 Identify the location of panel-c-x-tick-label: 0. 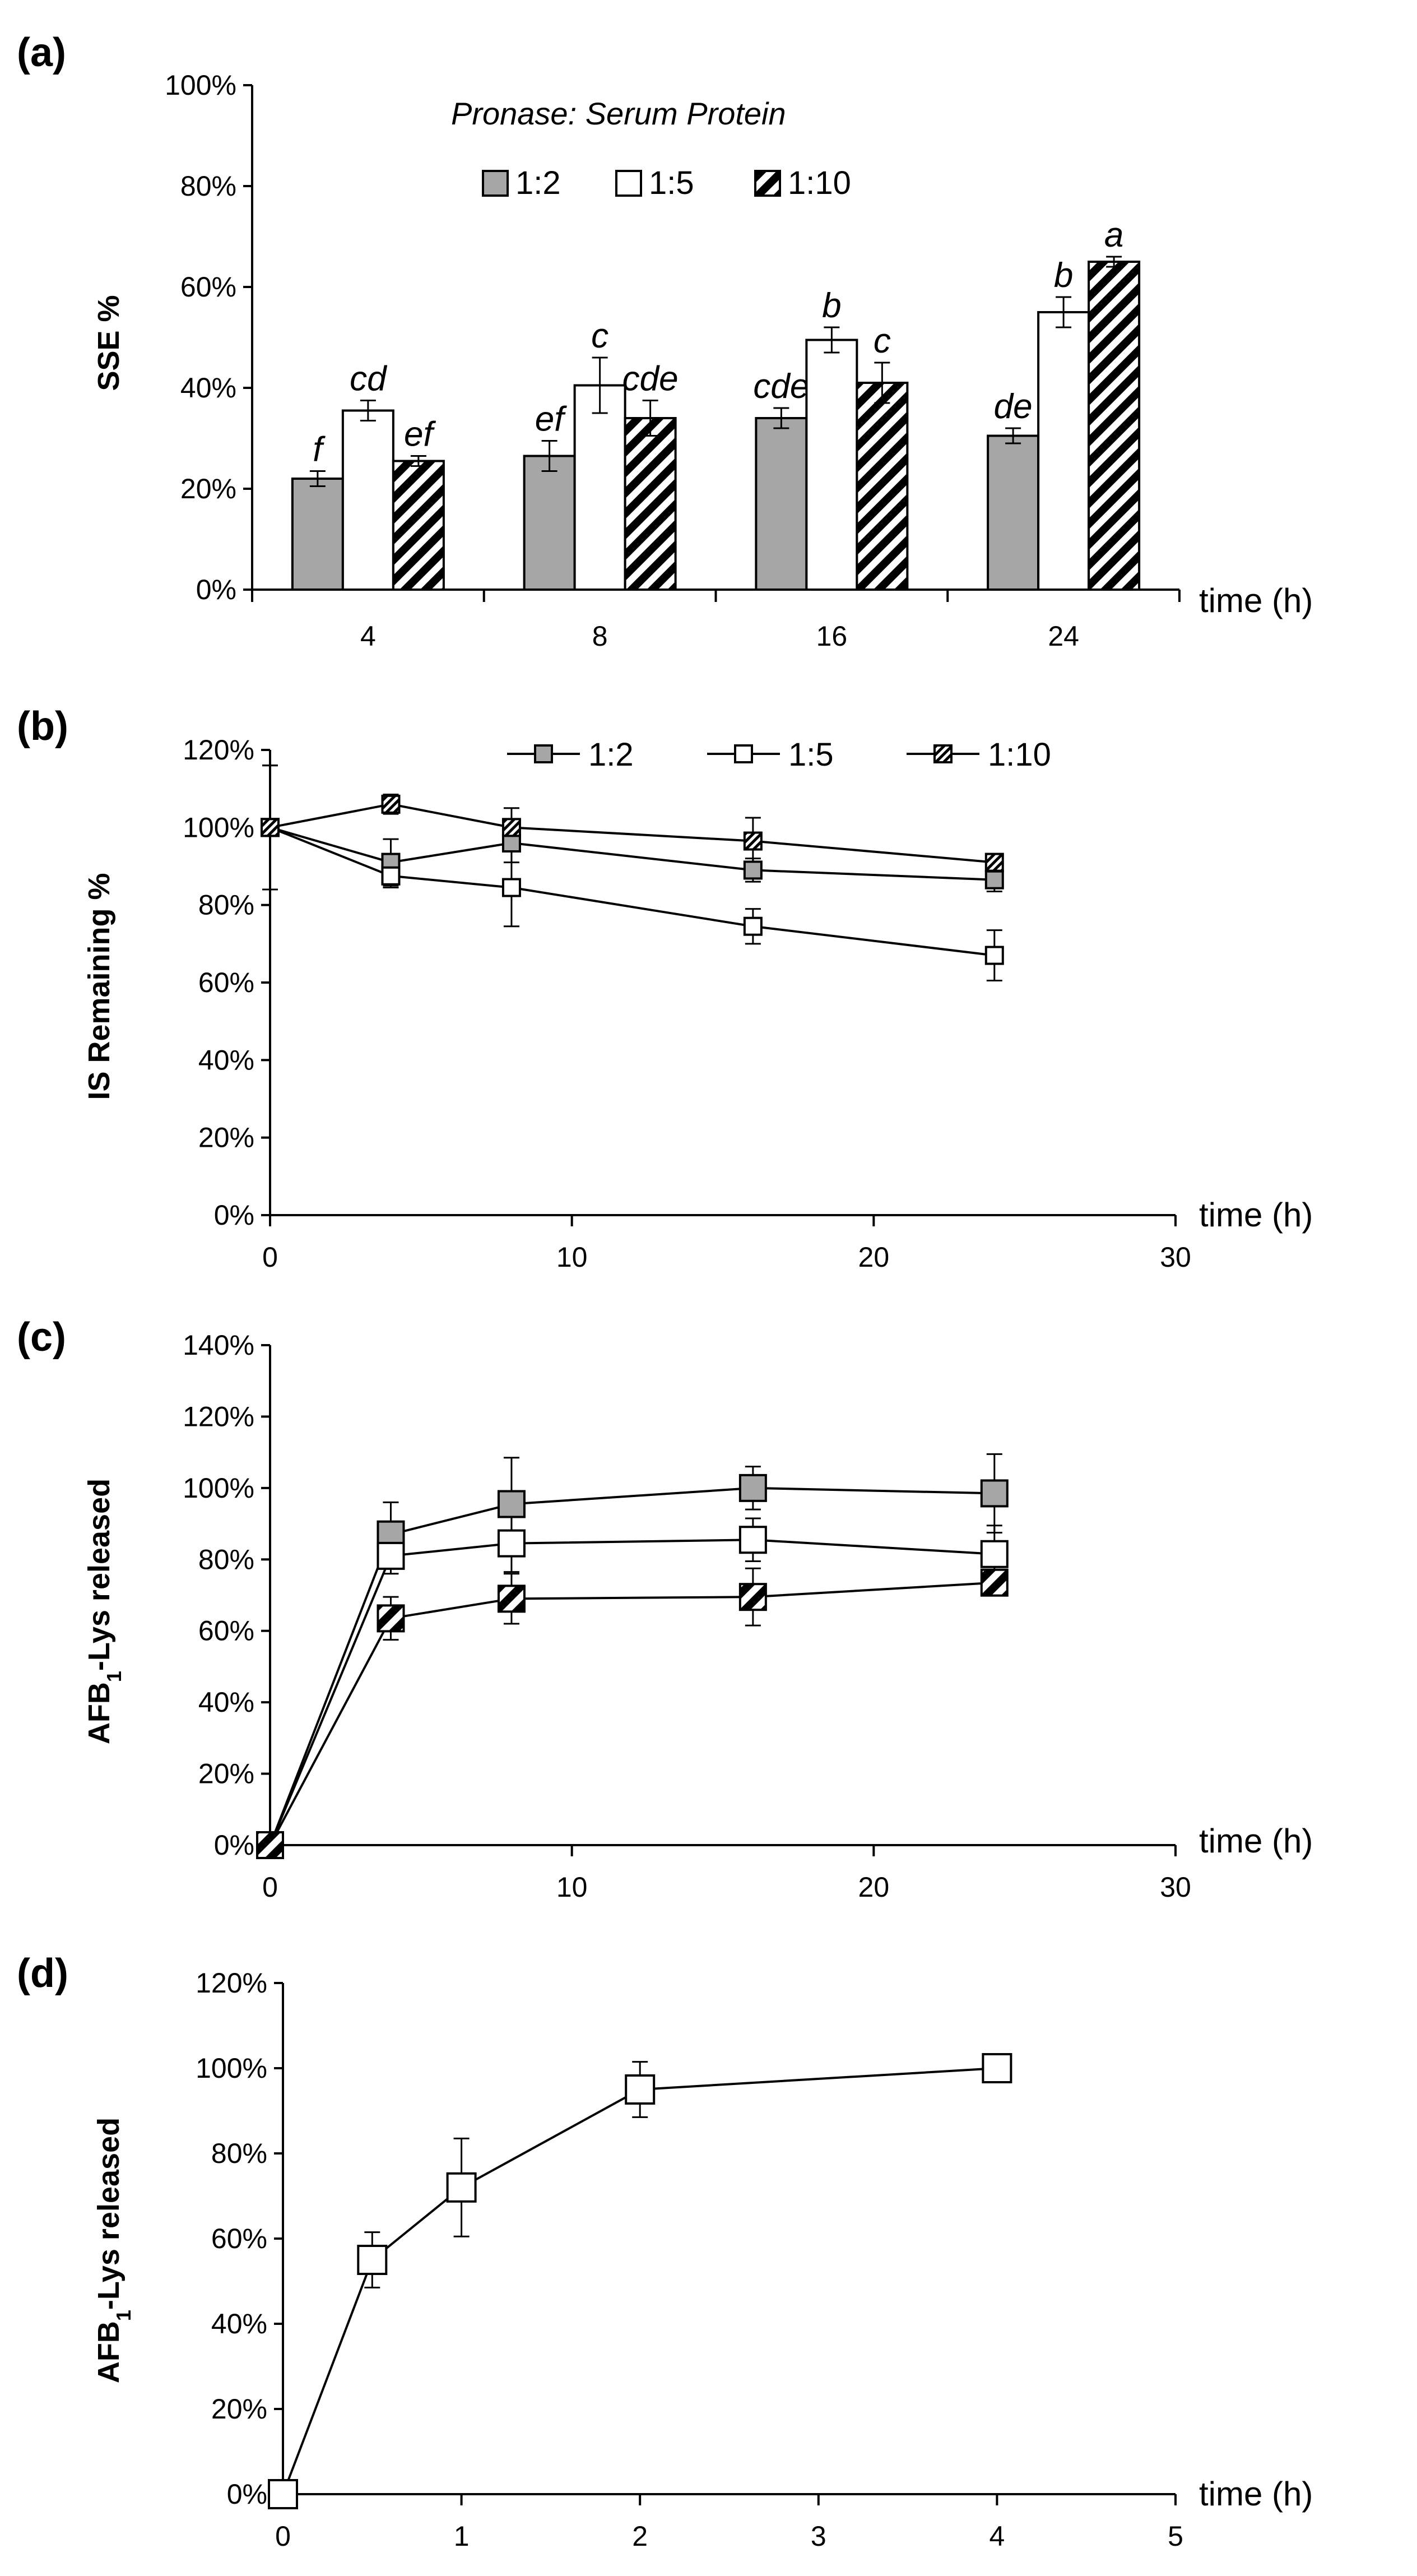
(270, 1887).